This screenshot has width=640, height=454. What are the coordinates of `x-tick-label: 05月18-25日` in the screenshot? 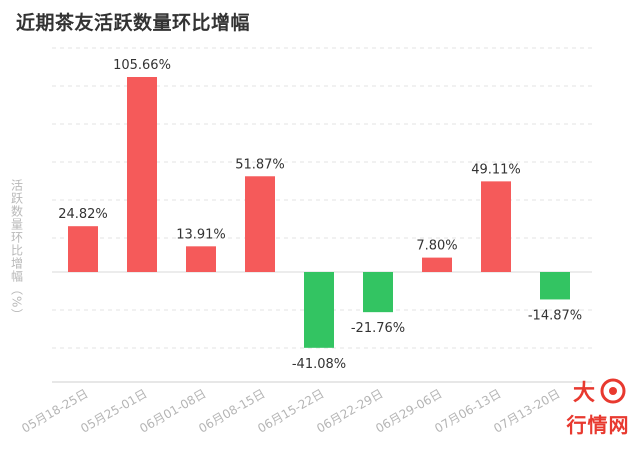 It's located at (54, 410).